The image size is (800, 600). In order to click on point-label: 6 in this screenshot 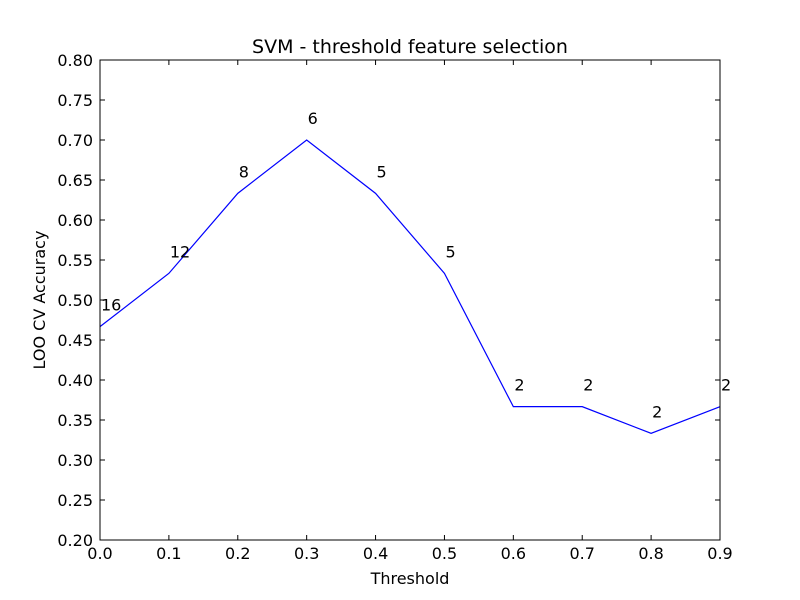, I will do `click(313, 118)`.